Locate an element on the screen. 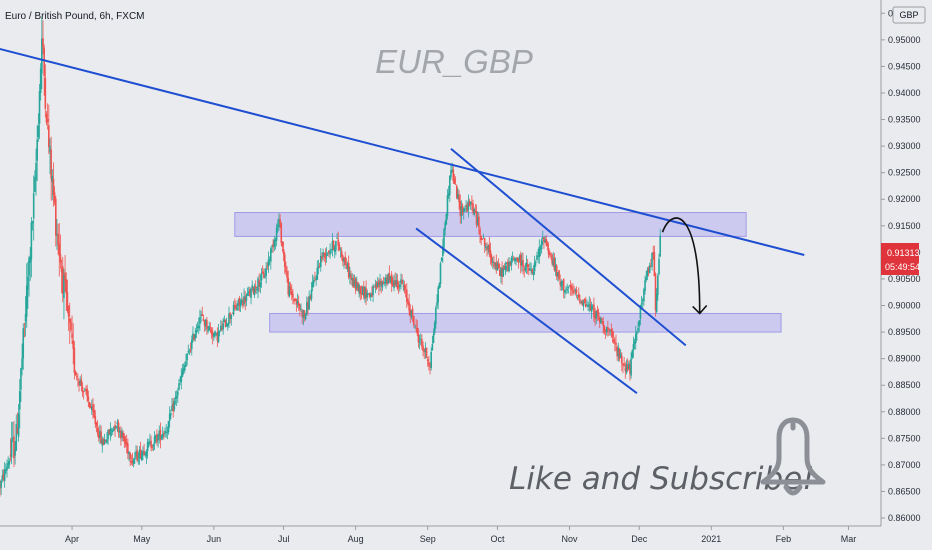 This screenshot has width=932, height=550. wedge-upper-trendline is located at coordinates (568, 247).